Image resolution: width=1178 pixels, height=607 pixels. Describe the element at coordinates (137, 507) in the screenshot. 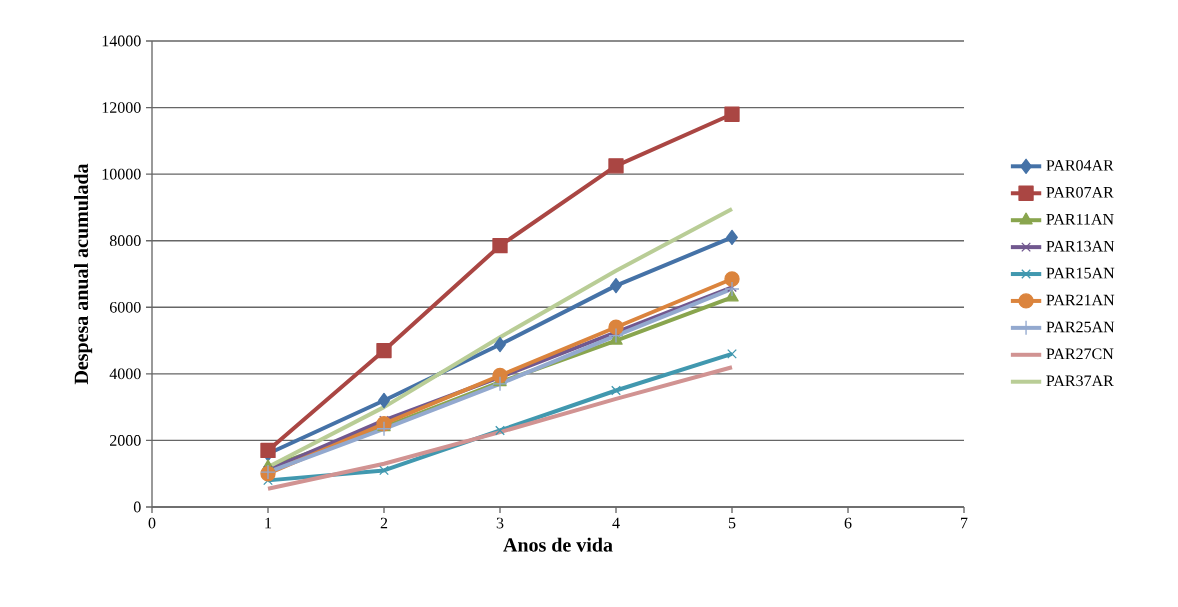

I see `y-tick-label: 0` at that location.